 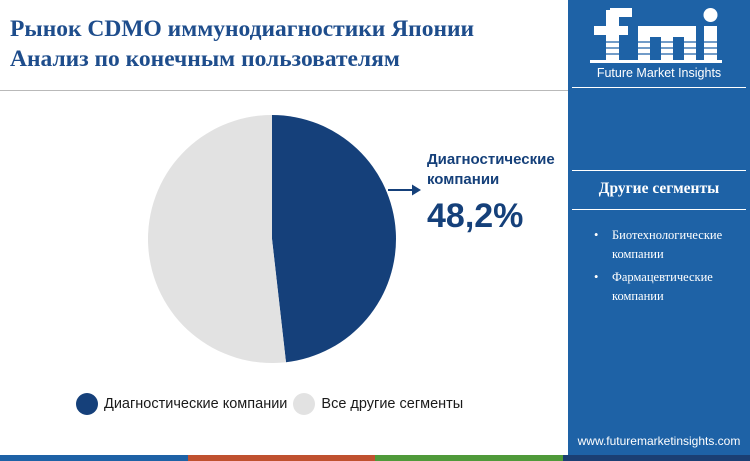 I want to click on segment-label: Биотехнологические компании, so click(x=667, y=244).